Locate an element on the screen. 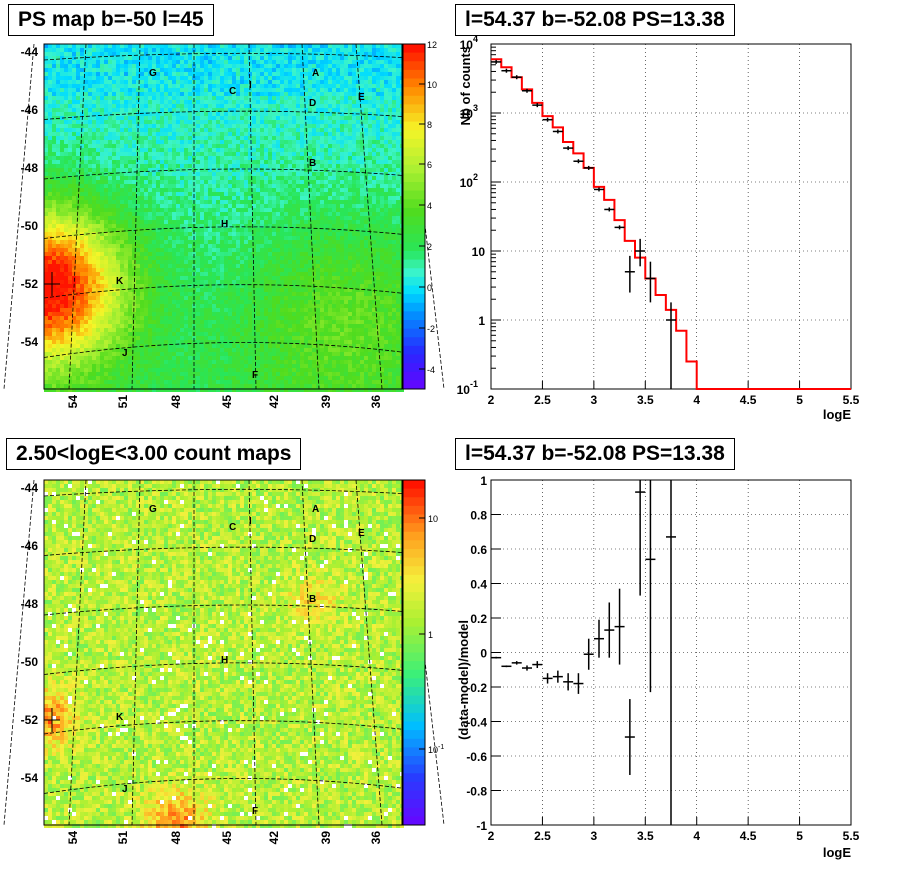  residual-x-axis-label: logE is located at coordinates (837, 852).